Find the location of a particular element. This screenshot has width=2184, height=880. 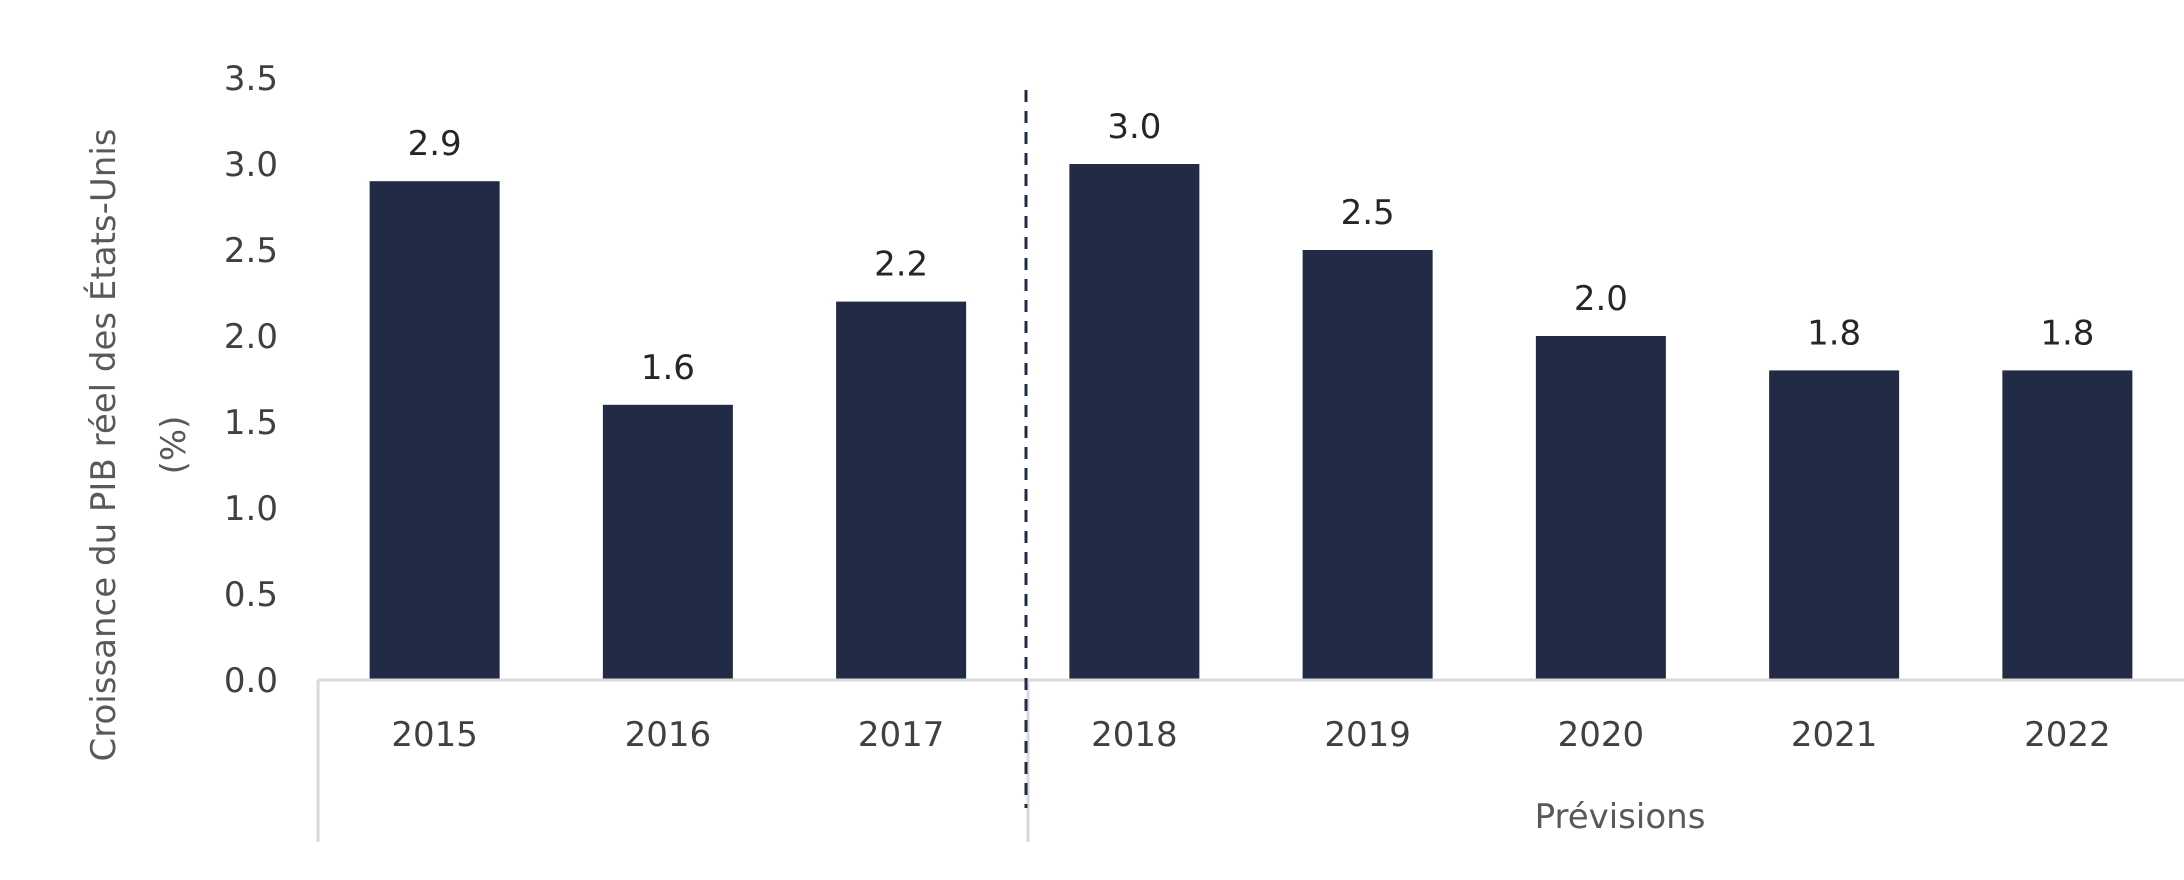

bar-2021 is located at coordinates (1834, 525).